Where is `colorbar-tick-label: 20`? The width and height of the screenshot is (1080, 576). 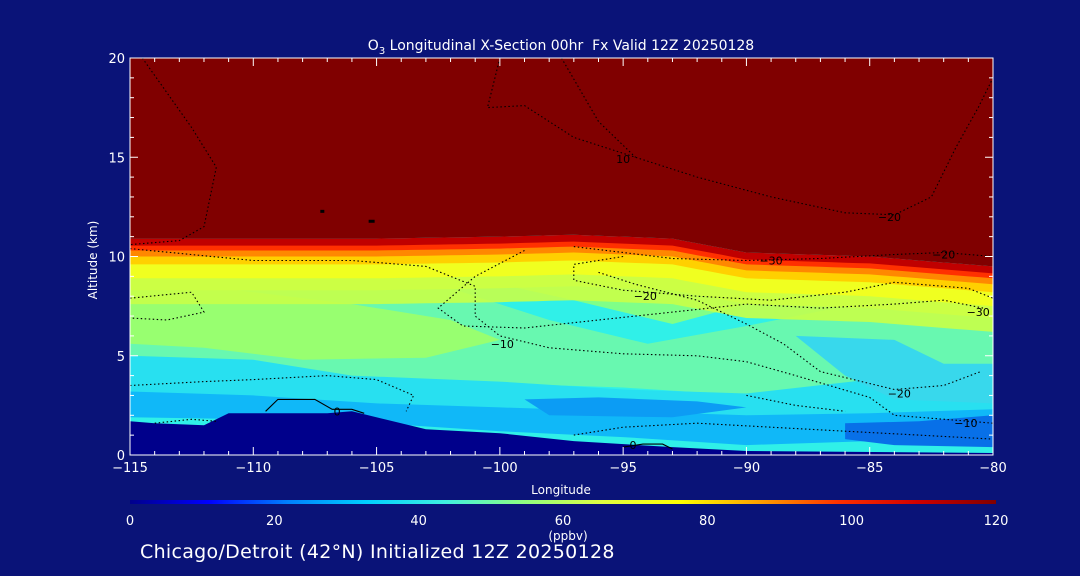
colorbar-tick-label: 20 is located at coordinates (274, 521).